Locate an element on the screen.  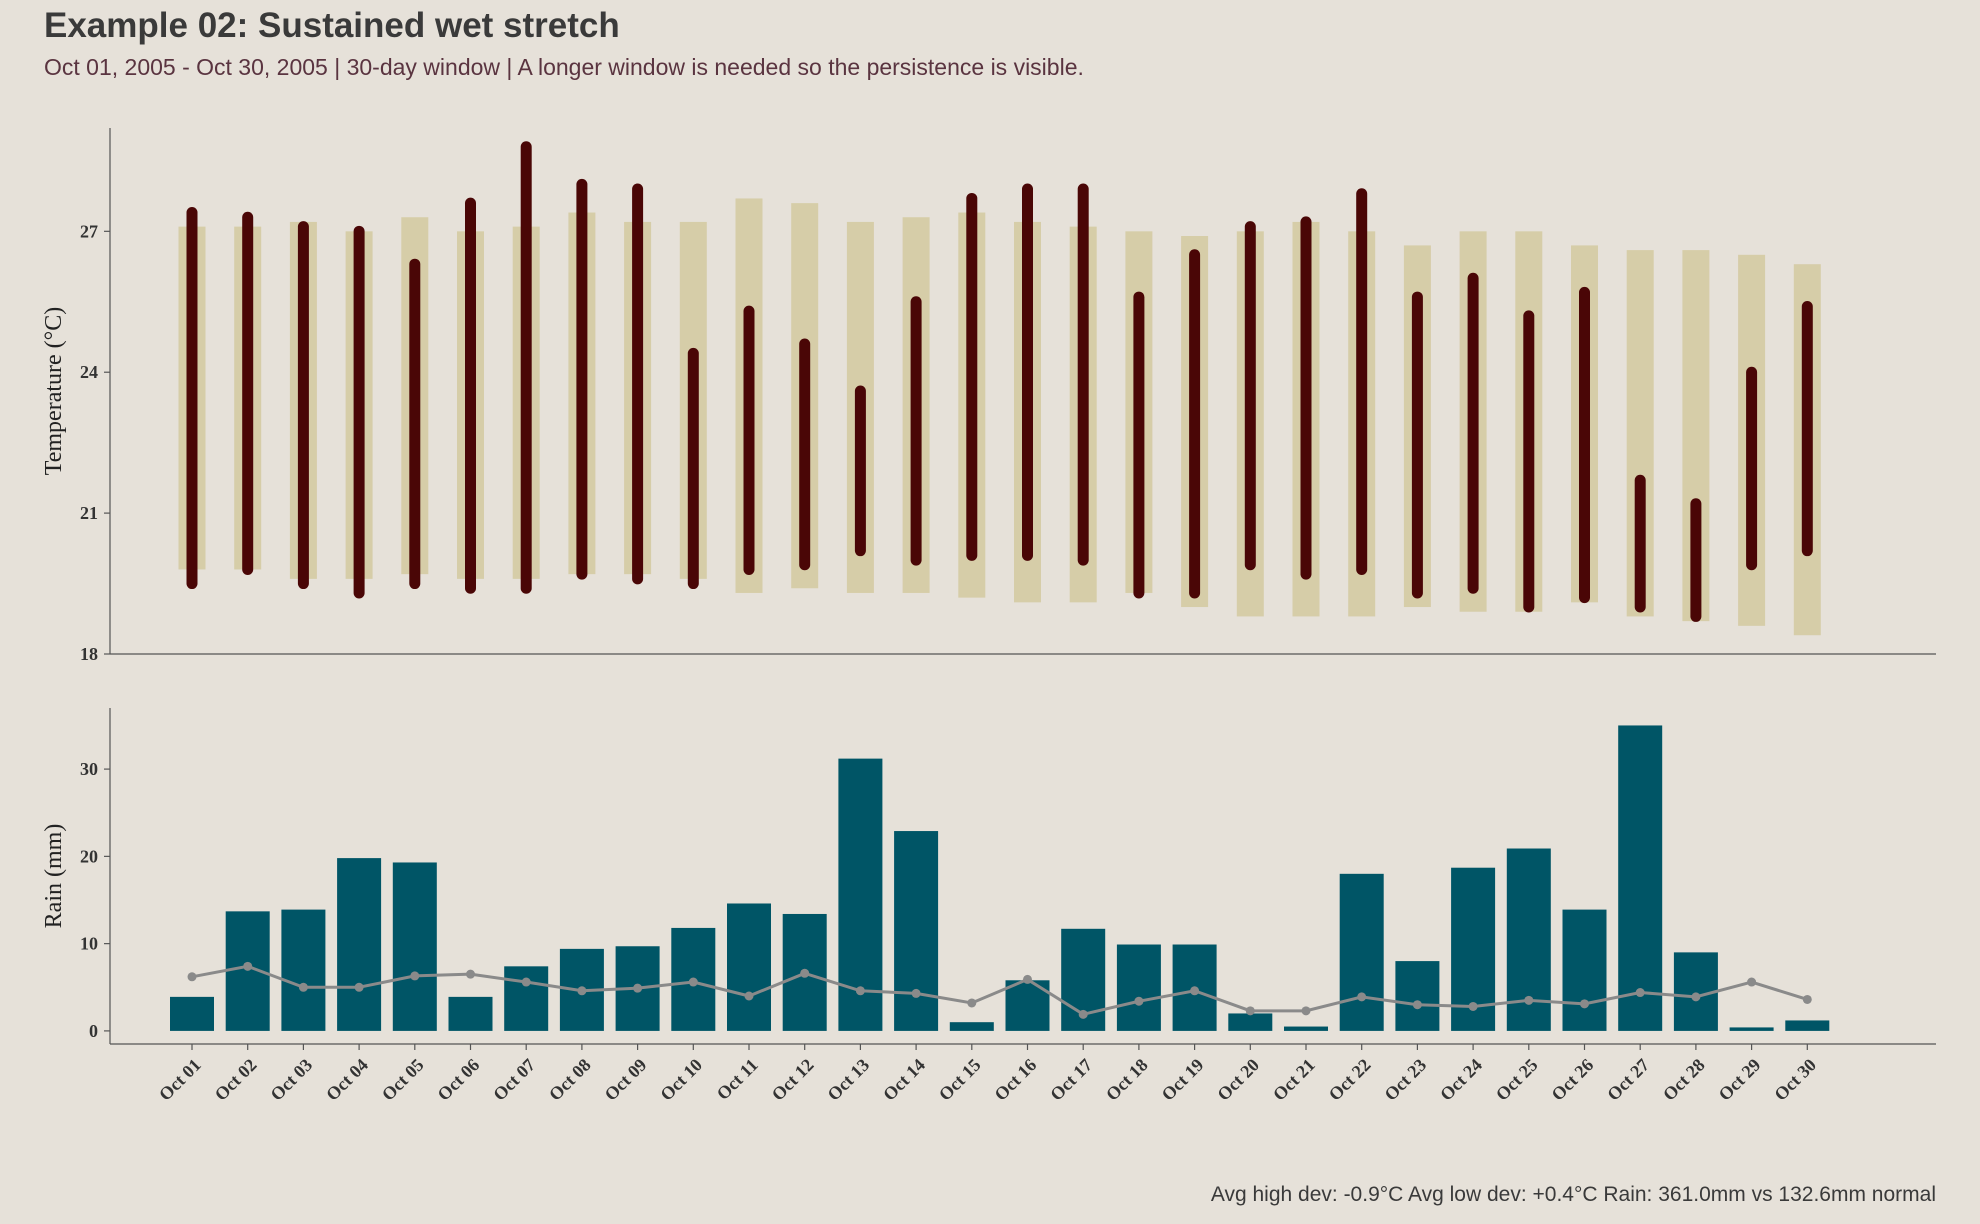
temp-y-axis-label: Temperature (°C) is located at coordinates (54, 391).